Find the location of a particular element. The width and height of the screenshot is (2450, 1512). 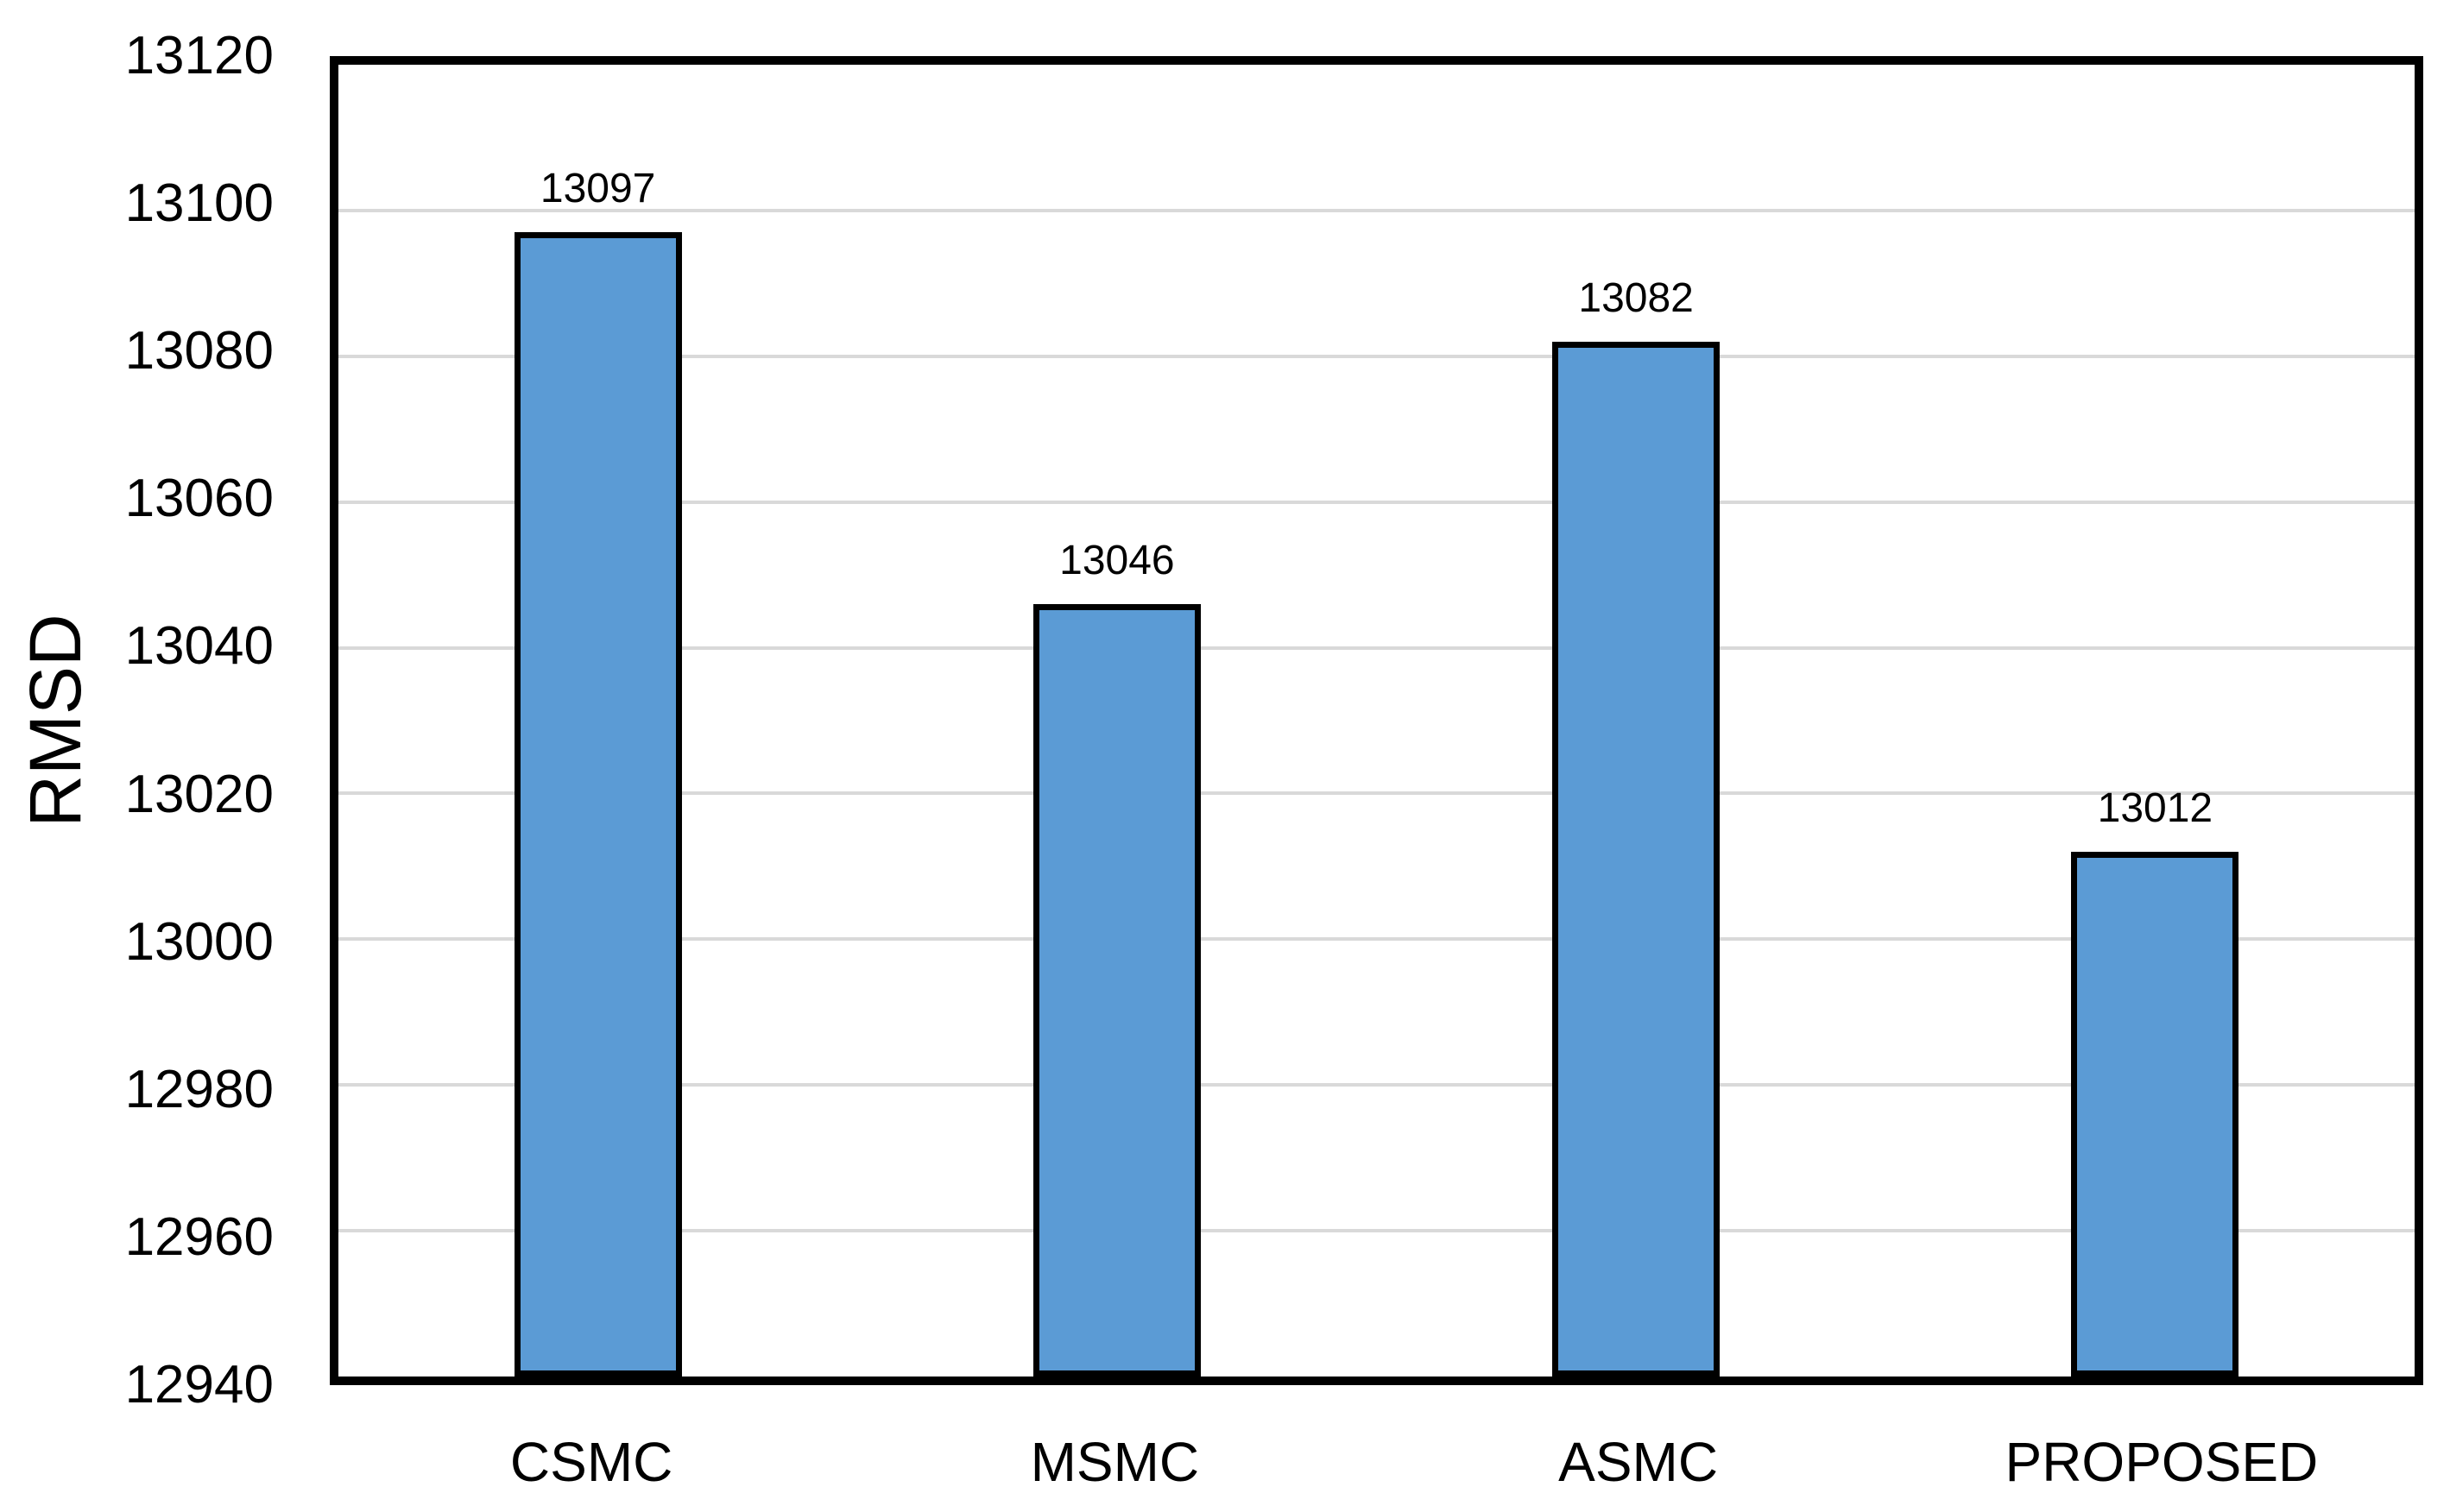

bar-group: 13097 is located at coordinates (598, 773).